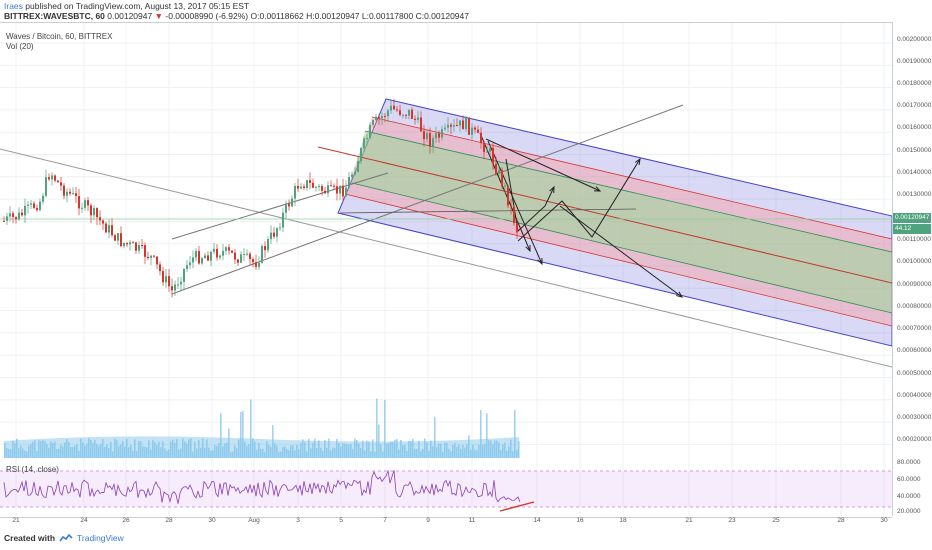 This screenshot has height=550, width=932. I want to click on current-price-badge: 0.00120947, so click(912, 218).